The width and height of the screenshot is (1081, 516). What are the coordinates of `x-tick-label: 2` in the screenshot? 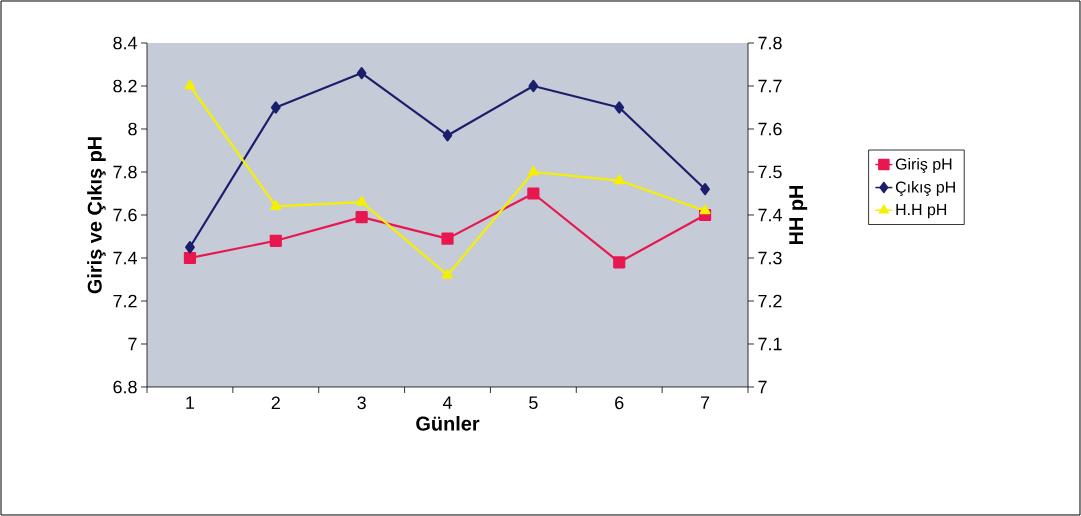 It's located at (275, 403).